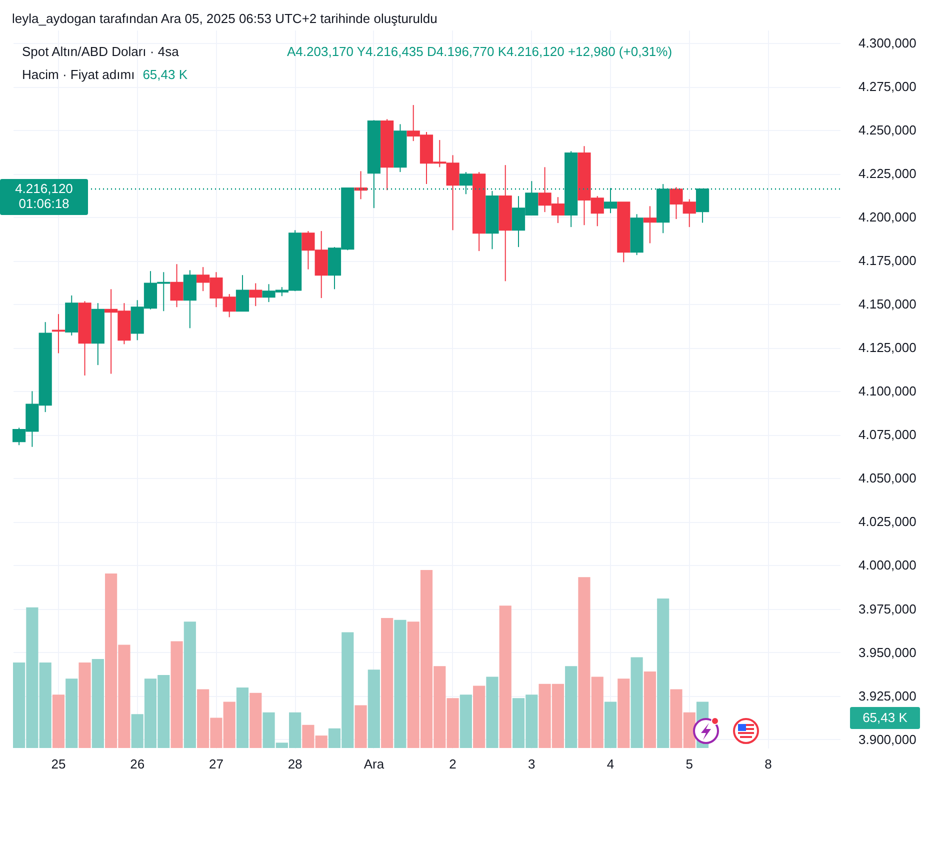  What do you see at coordinates (100, 51) in the screenshot?
I see `text: Spot Altın/ABD Doları · 4sa` at bounding box center [100, 51].